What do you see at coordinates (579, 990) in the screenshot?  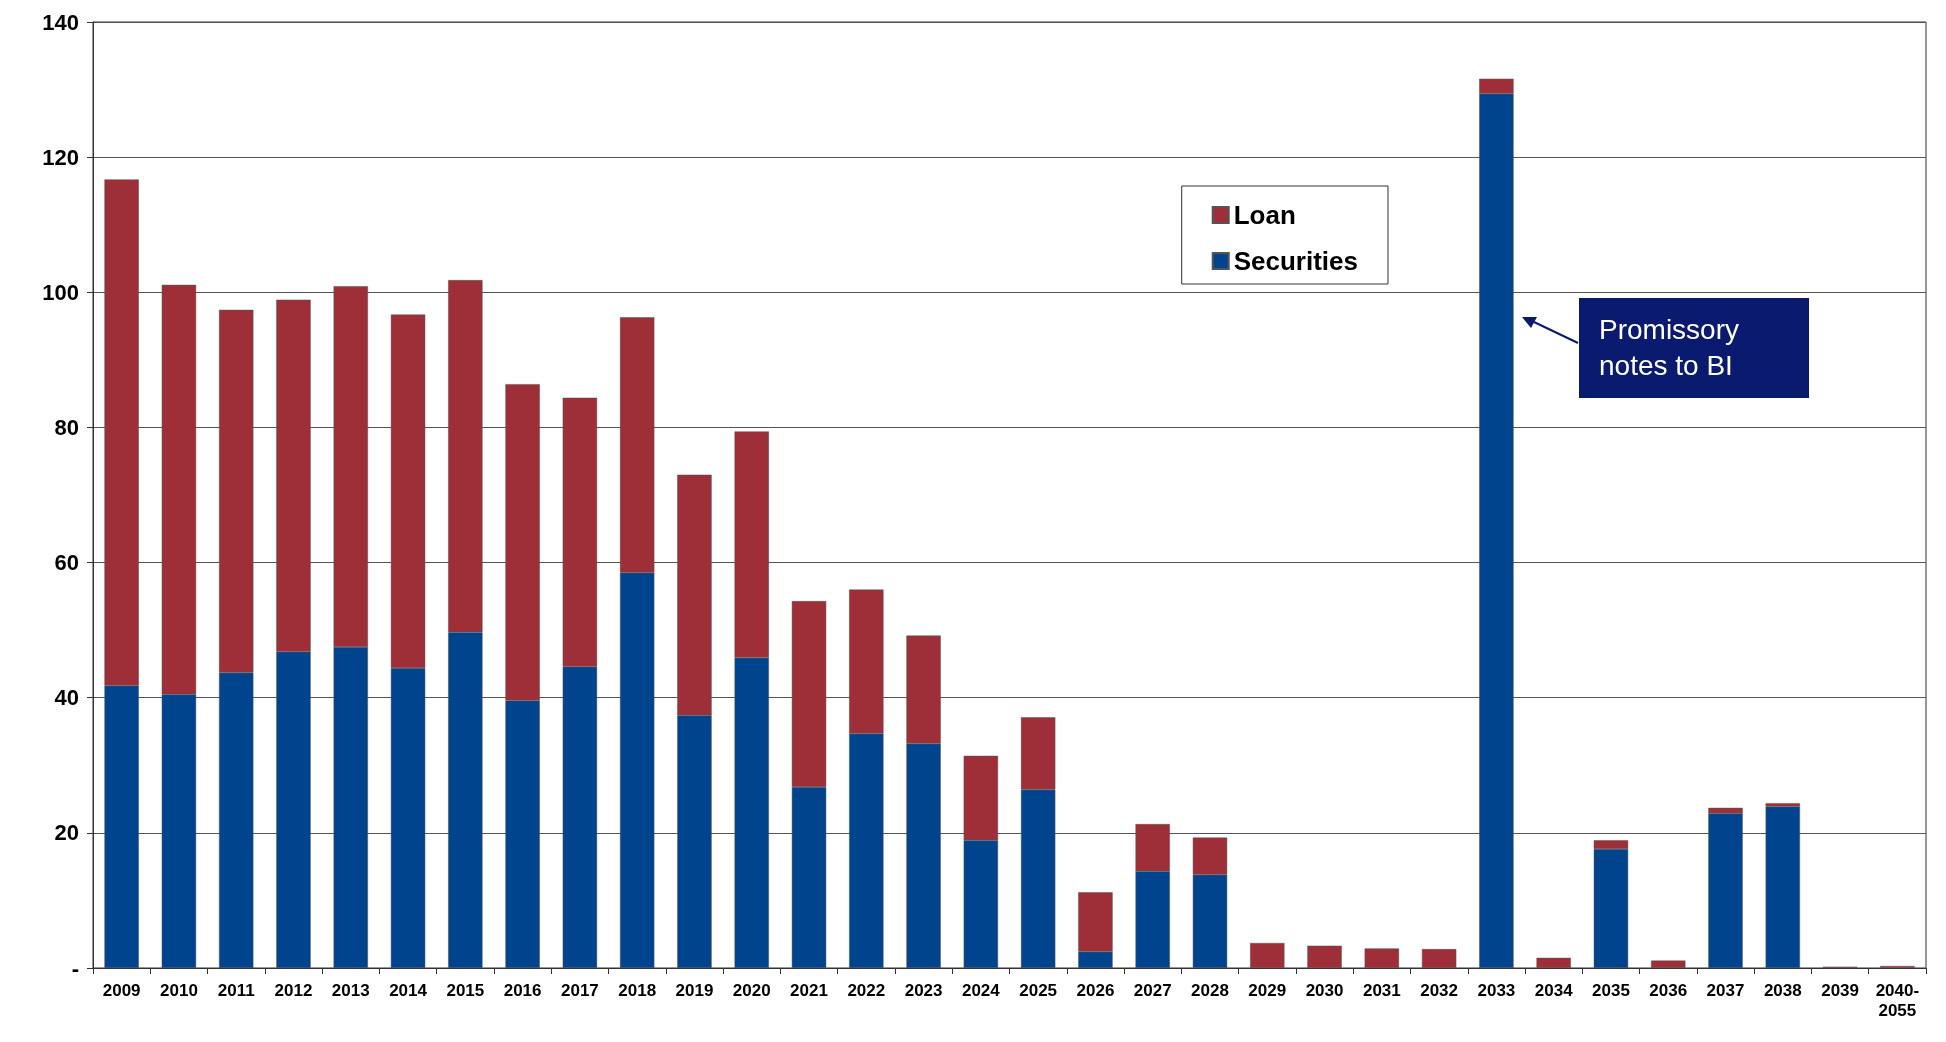 I see `x-tick-label: 2017` at bounding box center [579, 990].